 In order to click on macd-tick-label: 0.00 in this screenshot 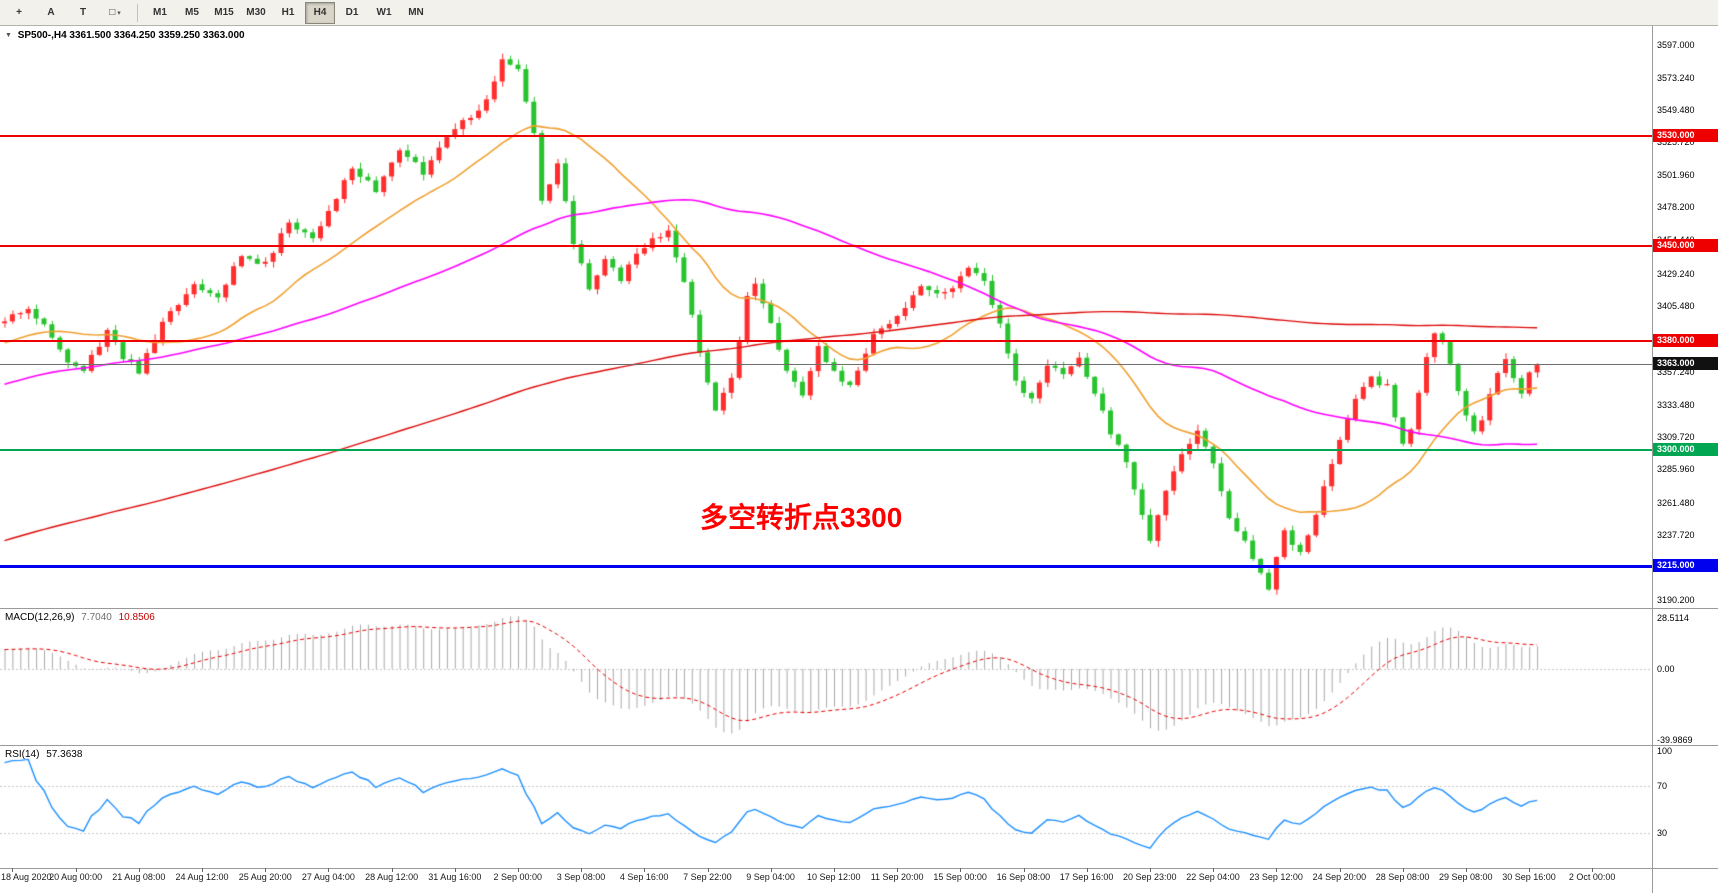, I will do `click(1666, 668)`.